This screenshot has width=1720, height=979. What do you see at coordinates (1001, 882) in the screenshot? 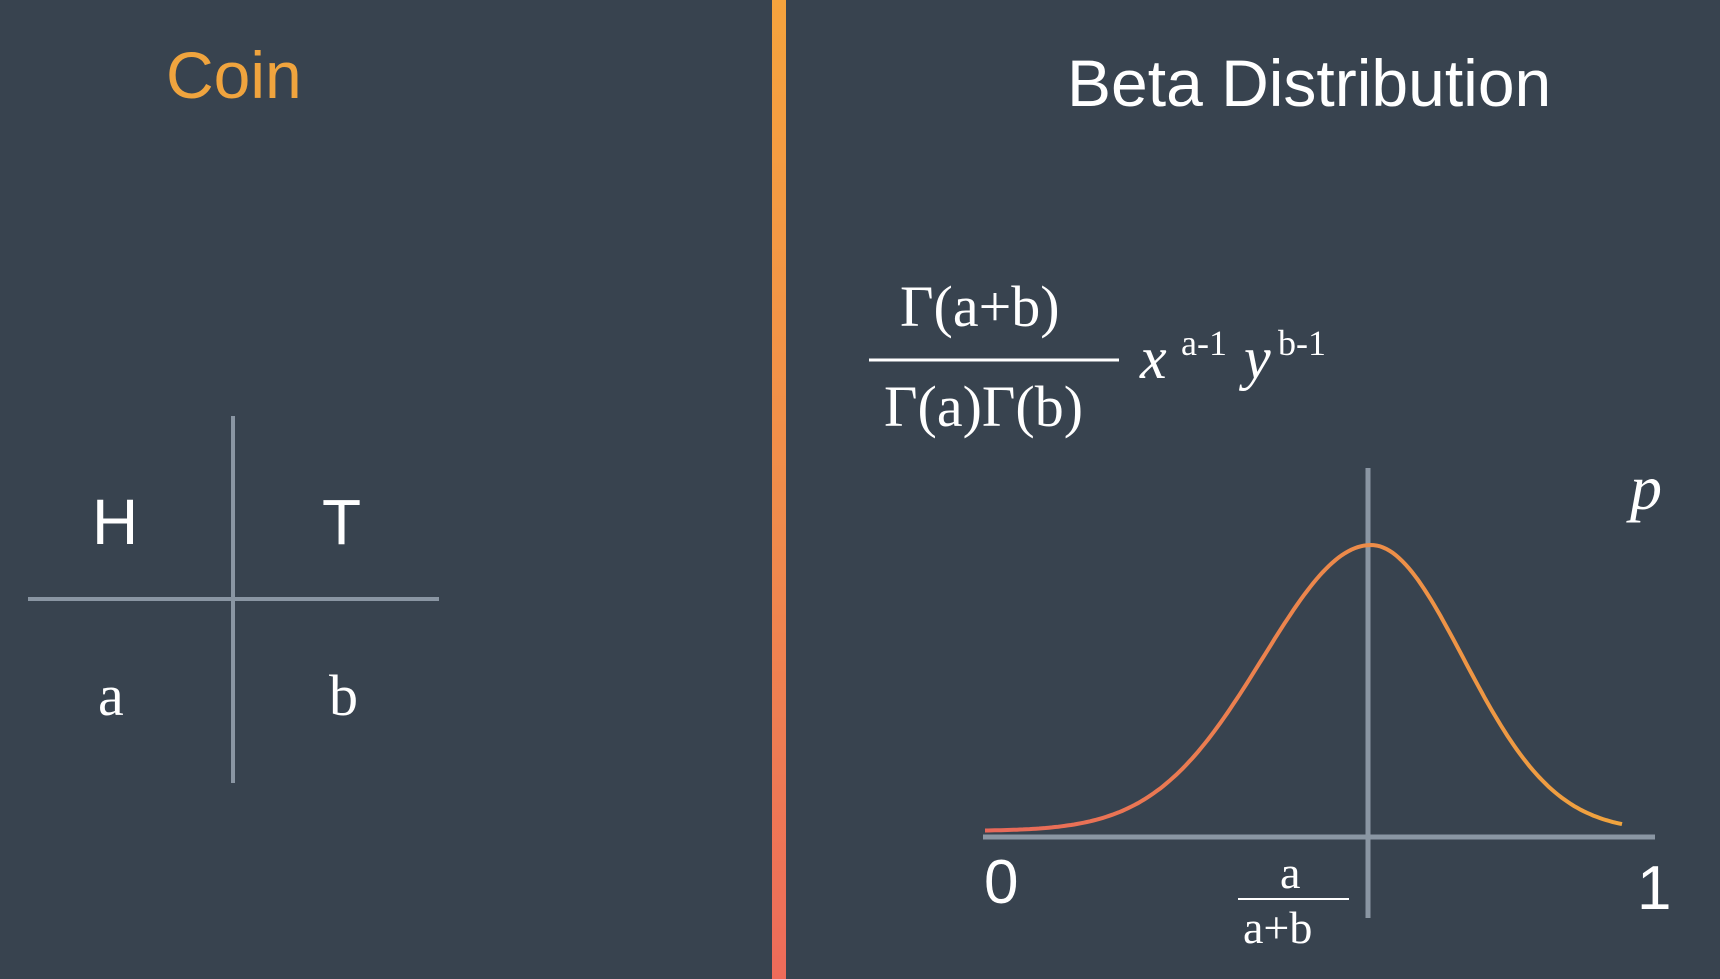
I see `x-axis-min-label: 0` at bounding box center [1001, 882].